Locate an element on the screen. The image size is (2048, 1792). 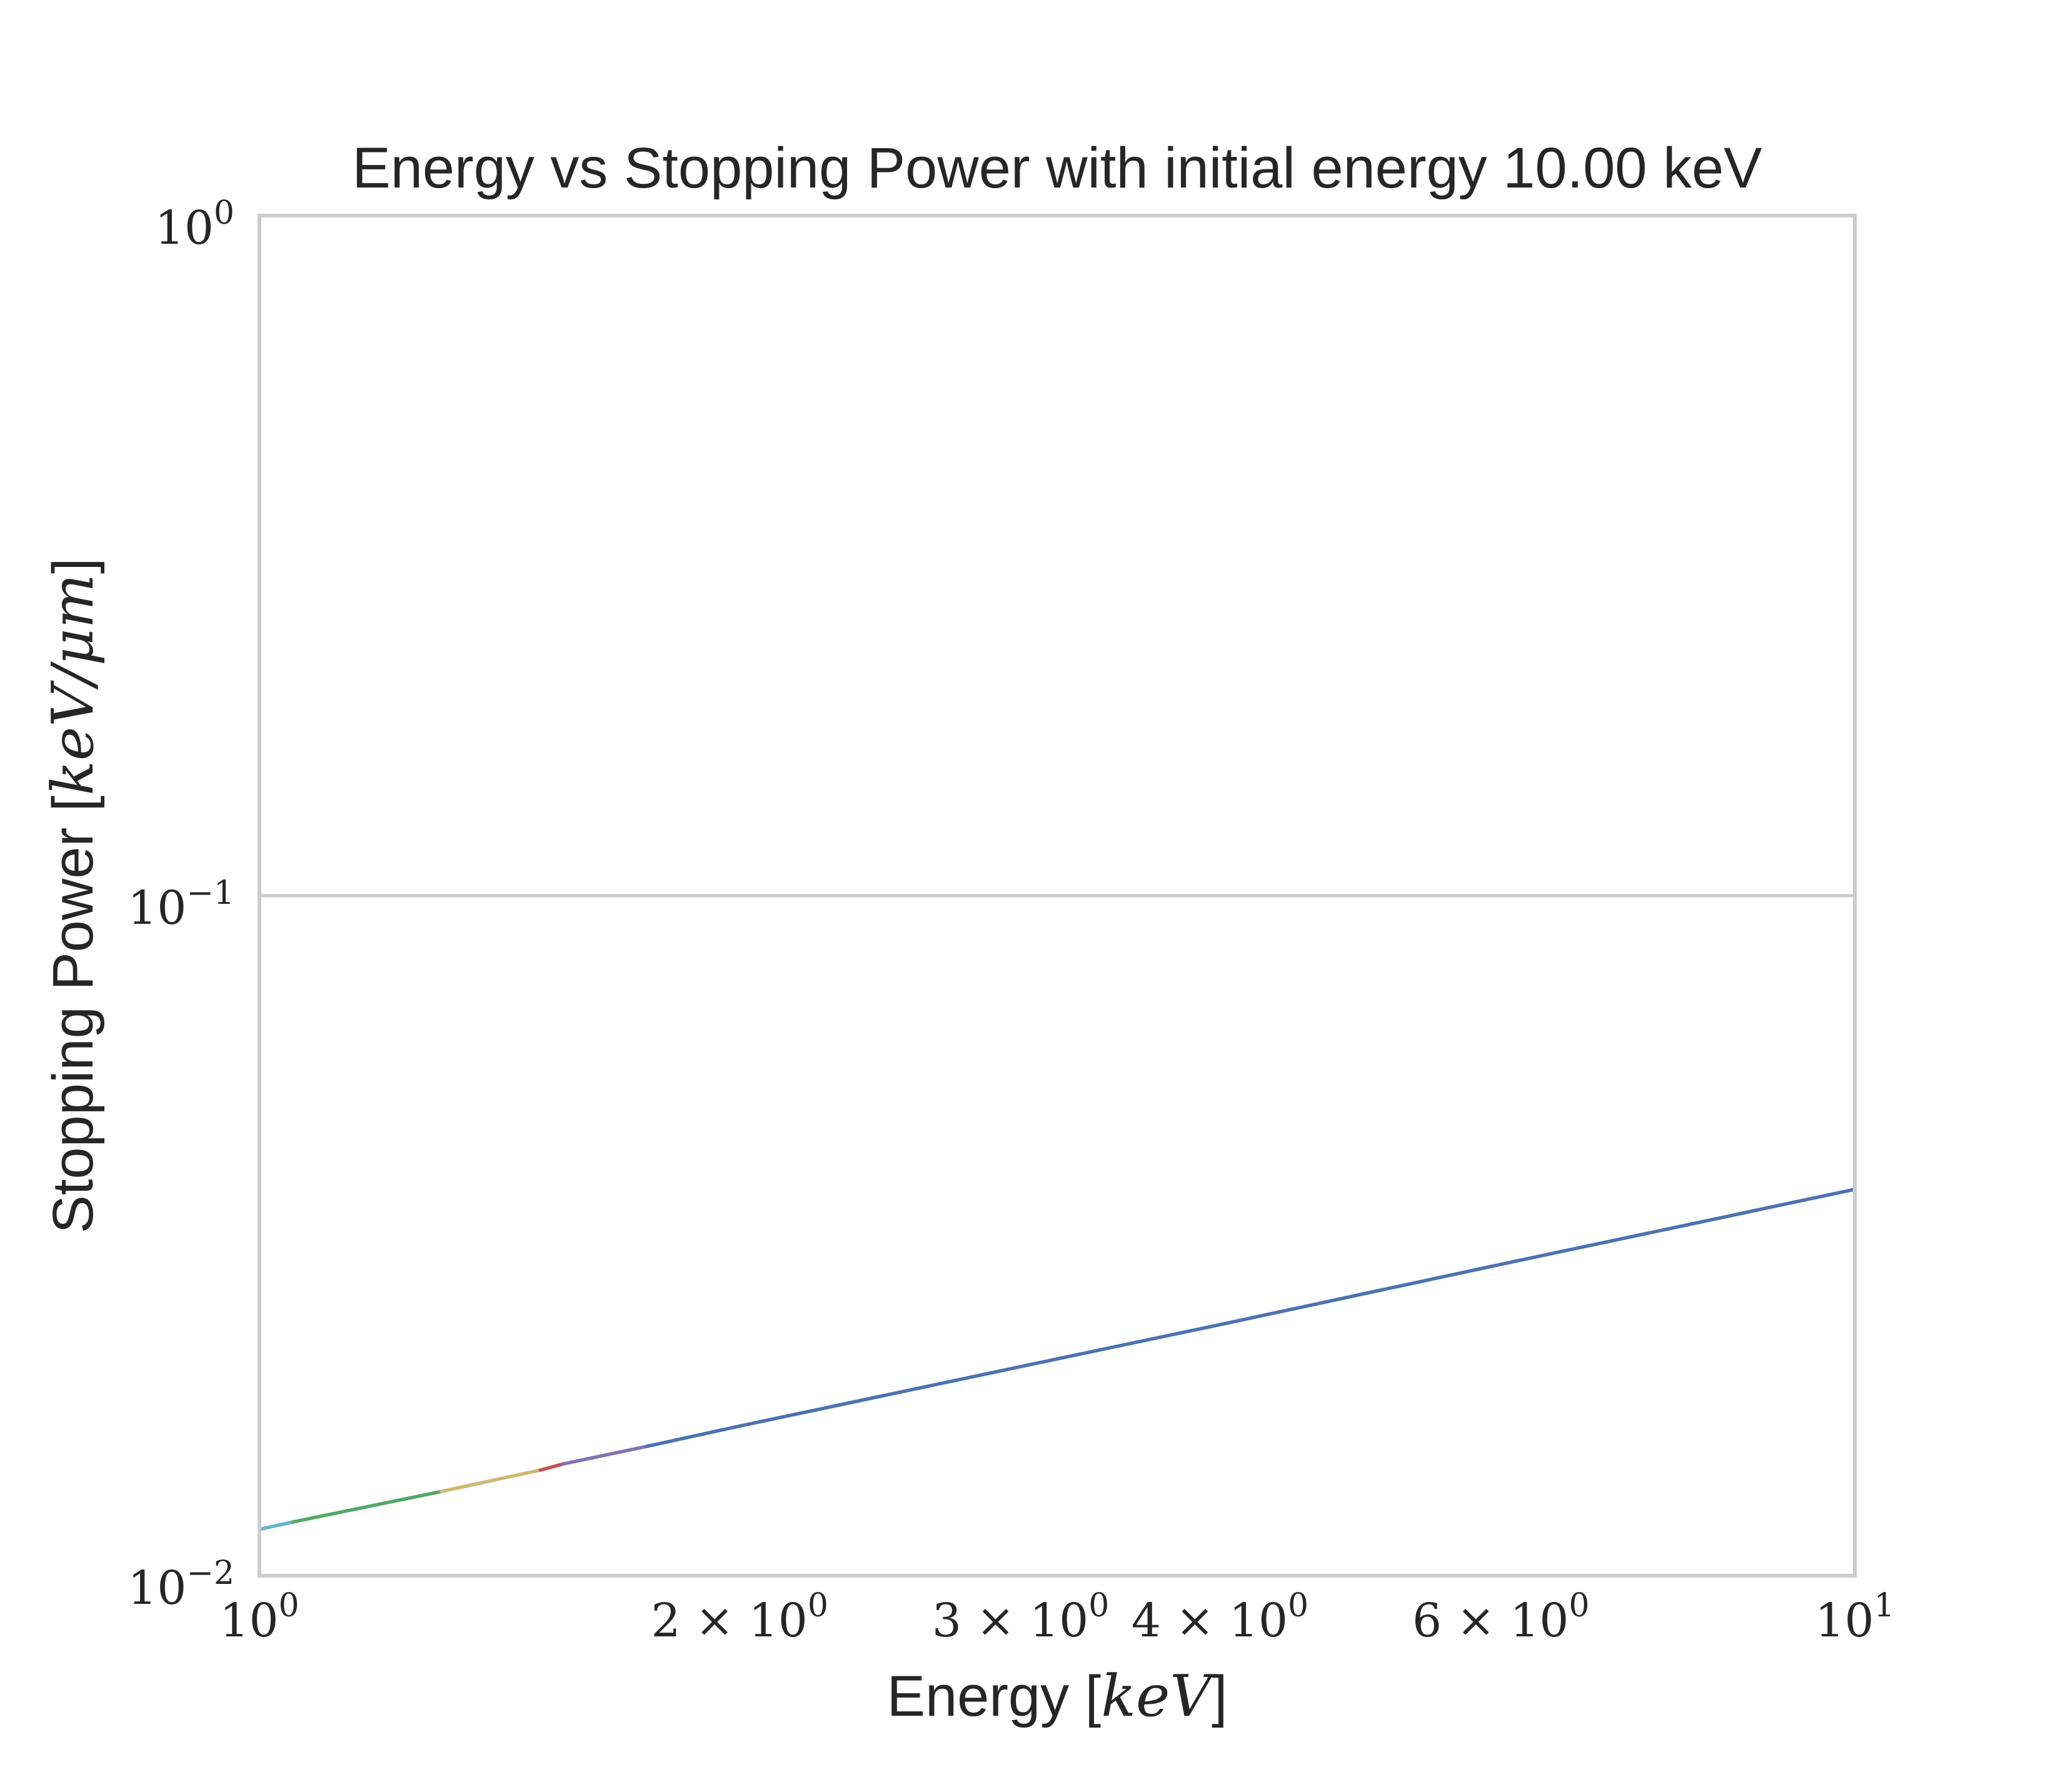
x-tick-labels: 100 2 × 100 3 × 100 4 × 100 6 × 100 10¹ is located at coordinates (1056, 1617).